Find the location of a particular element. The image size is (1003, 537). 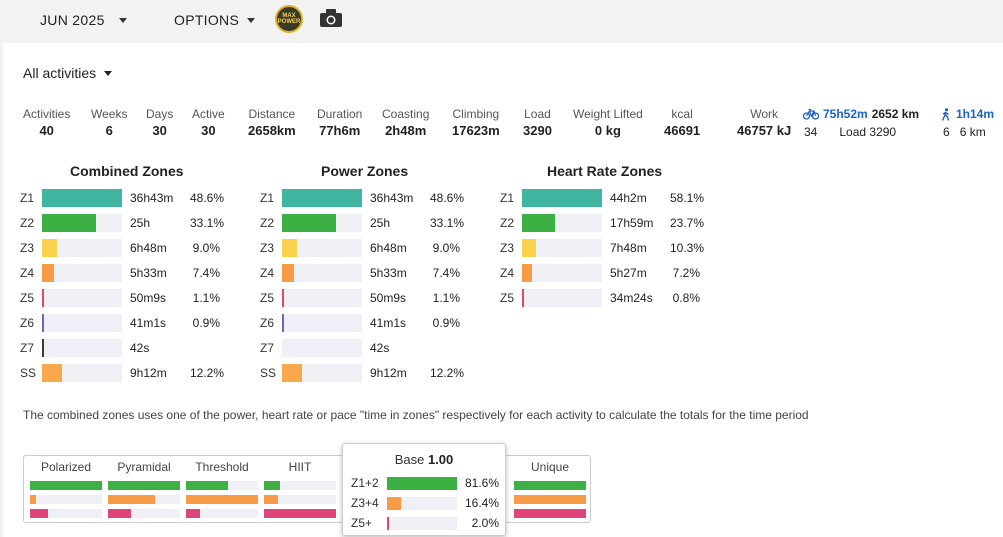

zone-label: Z2 is located at coordinates (27, 223).